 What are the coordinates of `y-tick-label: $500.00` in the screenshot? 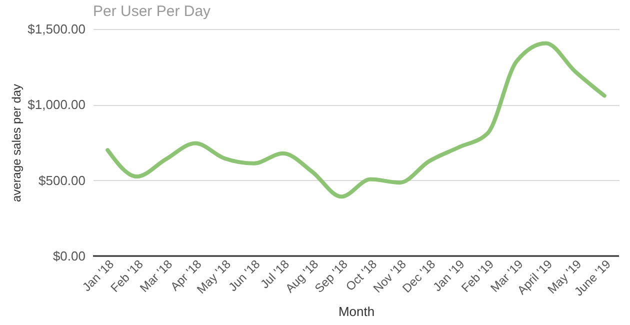 It's located at (62, 180).